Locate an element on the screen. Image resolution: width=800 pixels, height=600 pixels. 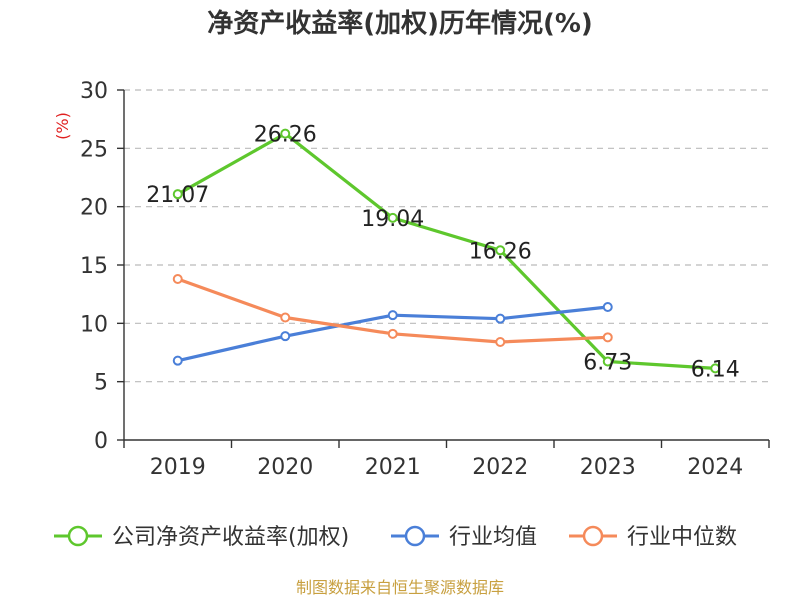
y-tick-label: 10 is located at coordinates (94, 324).